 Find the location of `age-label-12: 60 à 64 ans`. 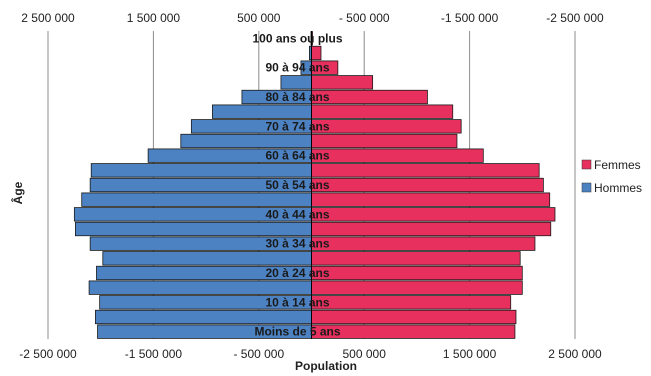

age-label-12: 60 à 64 ans is located at coordinates (297, 156).